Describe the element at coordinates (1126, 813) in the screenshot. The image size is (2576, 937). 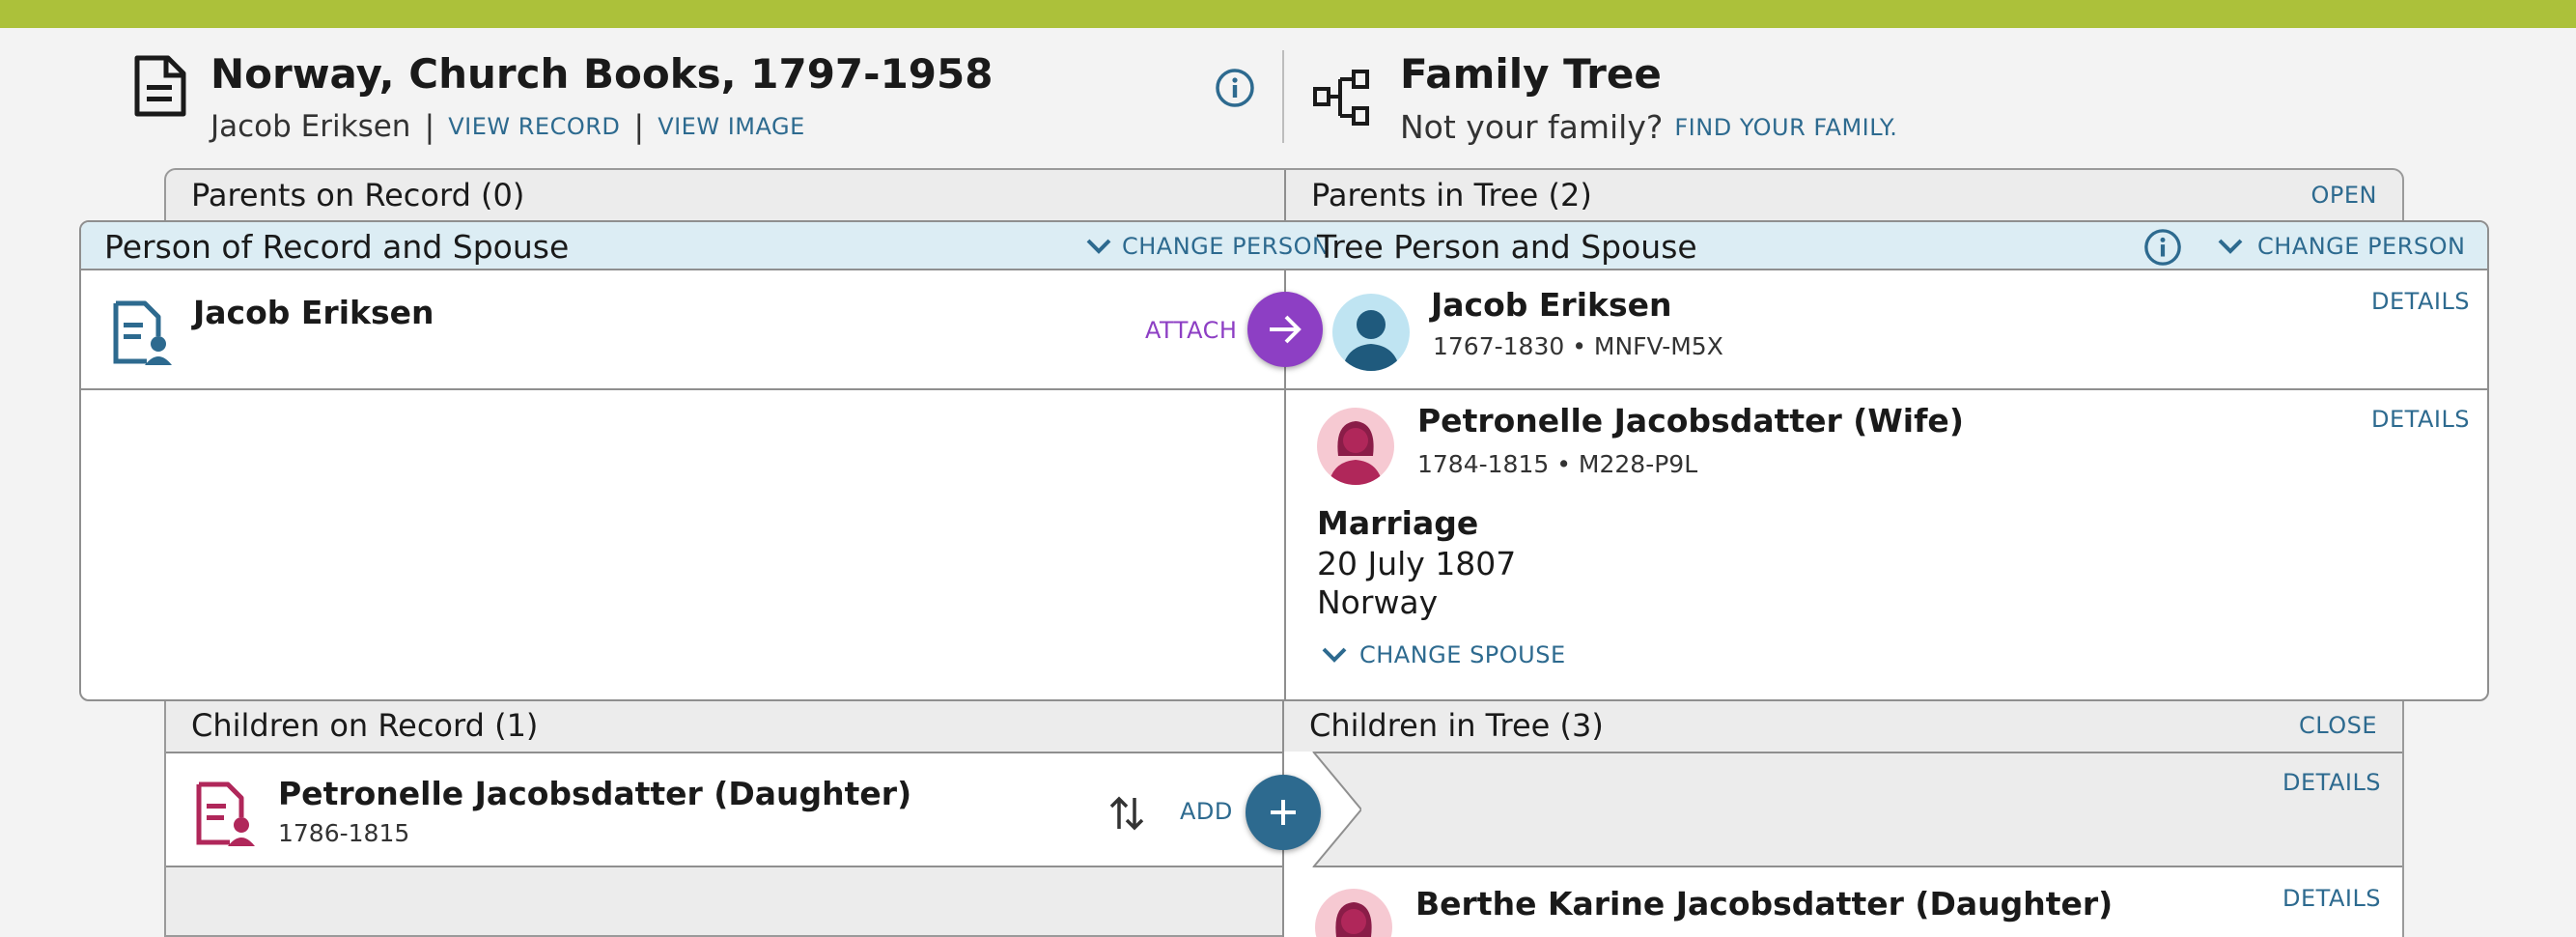
I see `swap-vertical-icon` at that location.